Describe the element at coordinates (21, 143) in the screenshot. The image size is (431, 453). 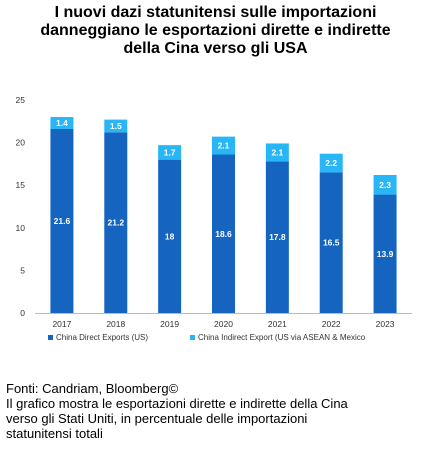
I see `y-tick-label: 20` at that location.